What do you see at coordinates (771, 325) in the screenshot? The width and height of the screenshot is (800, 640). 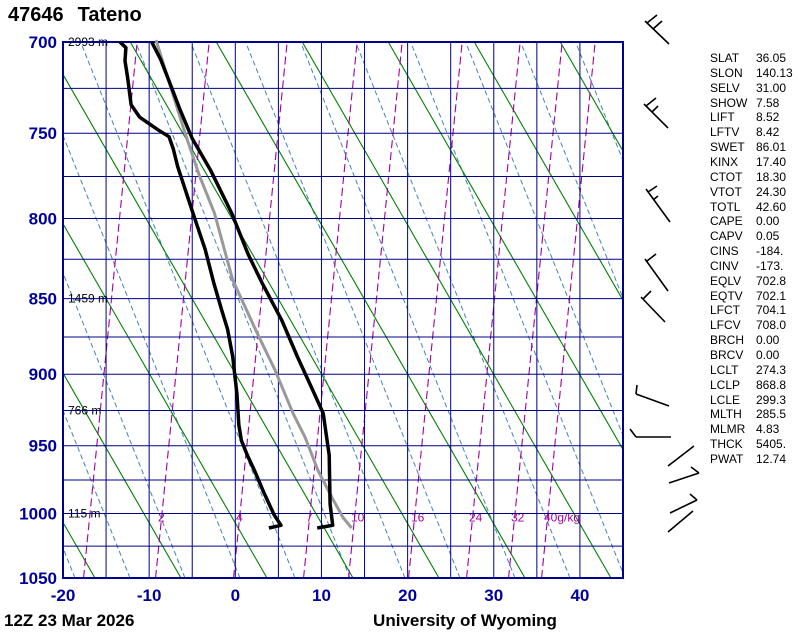 I see `index-value: 708.0` at bounding box center [771, 325].